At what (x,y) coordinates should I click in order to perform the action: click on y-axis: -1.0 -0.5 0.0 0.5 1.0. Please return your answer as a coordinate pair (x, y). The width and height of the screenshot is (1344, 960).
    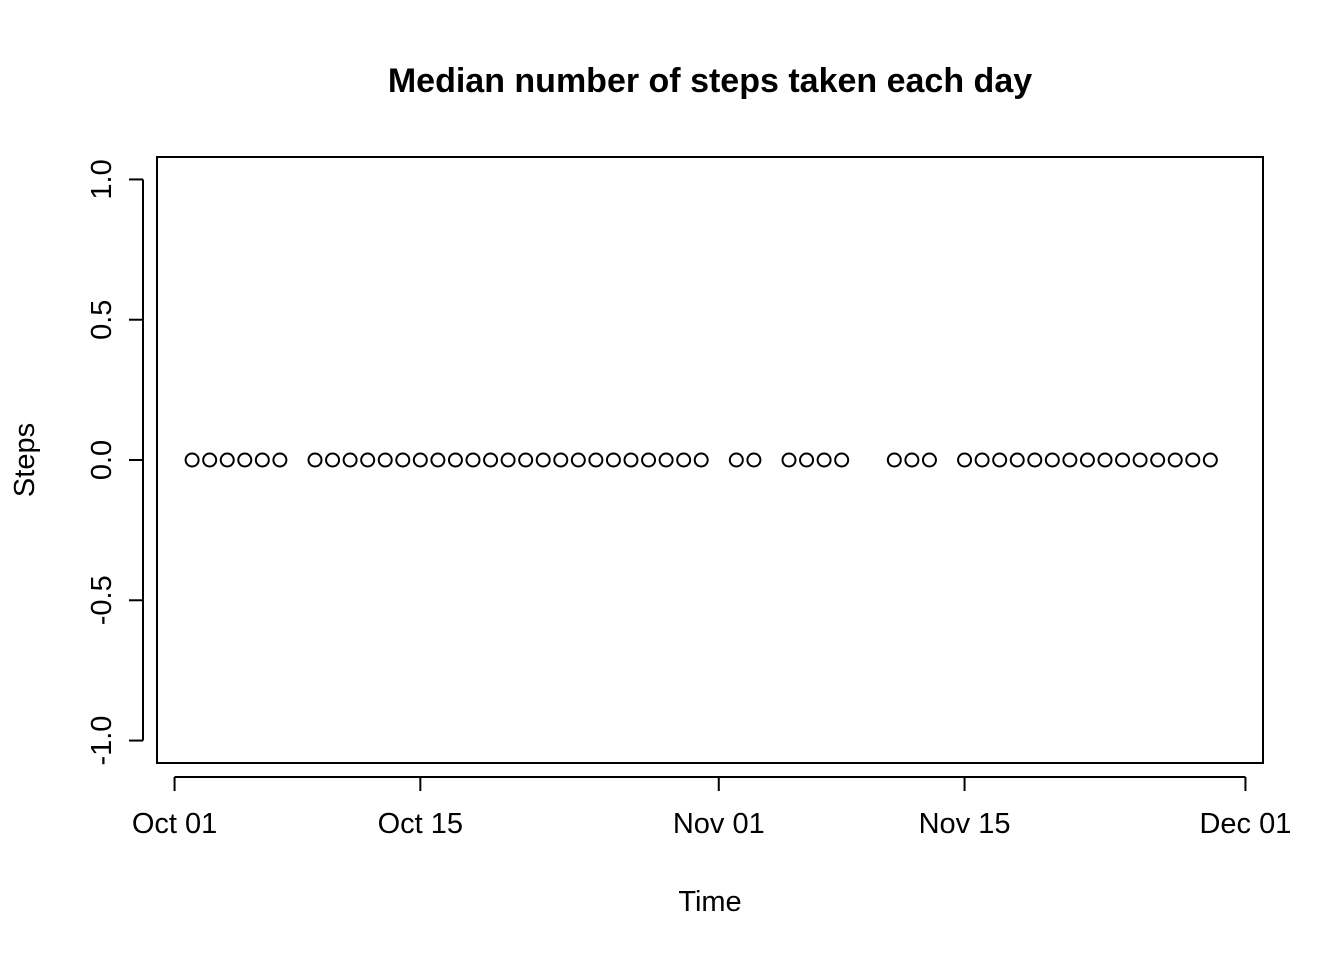
    Looking at the image, I should click on (115, 462).